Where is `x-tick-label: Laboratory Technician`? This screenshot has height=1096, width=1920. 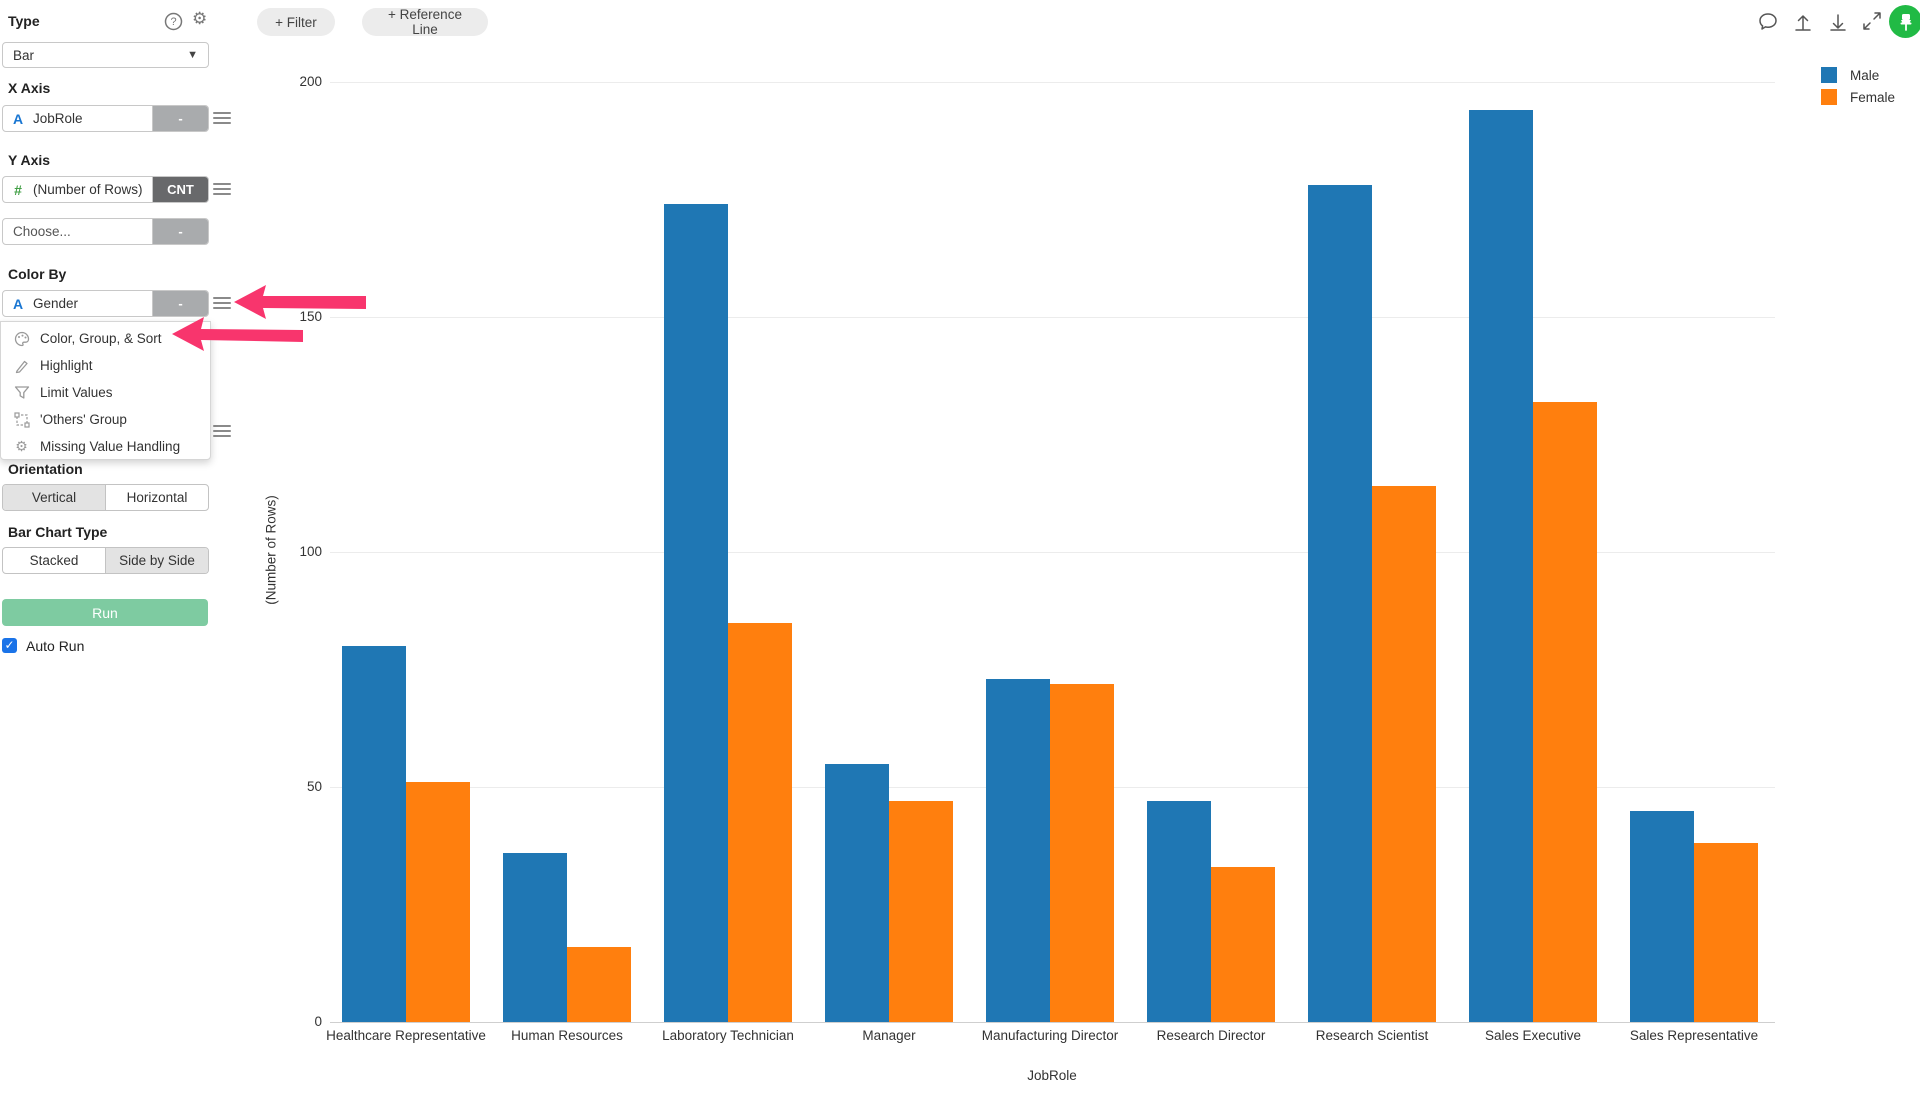 x-tick-label: Laboratory Technician is located at coordinates (728, 1035).